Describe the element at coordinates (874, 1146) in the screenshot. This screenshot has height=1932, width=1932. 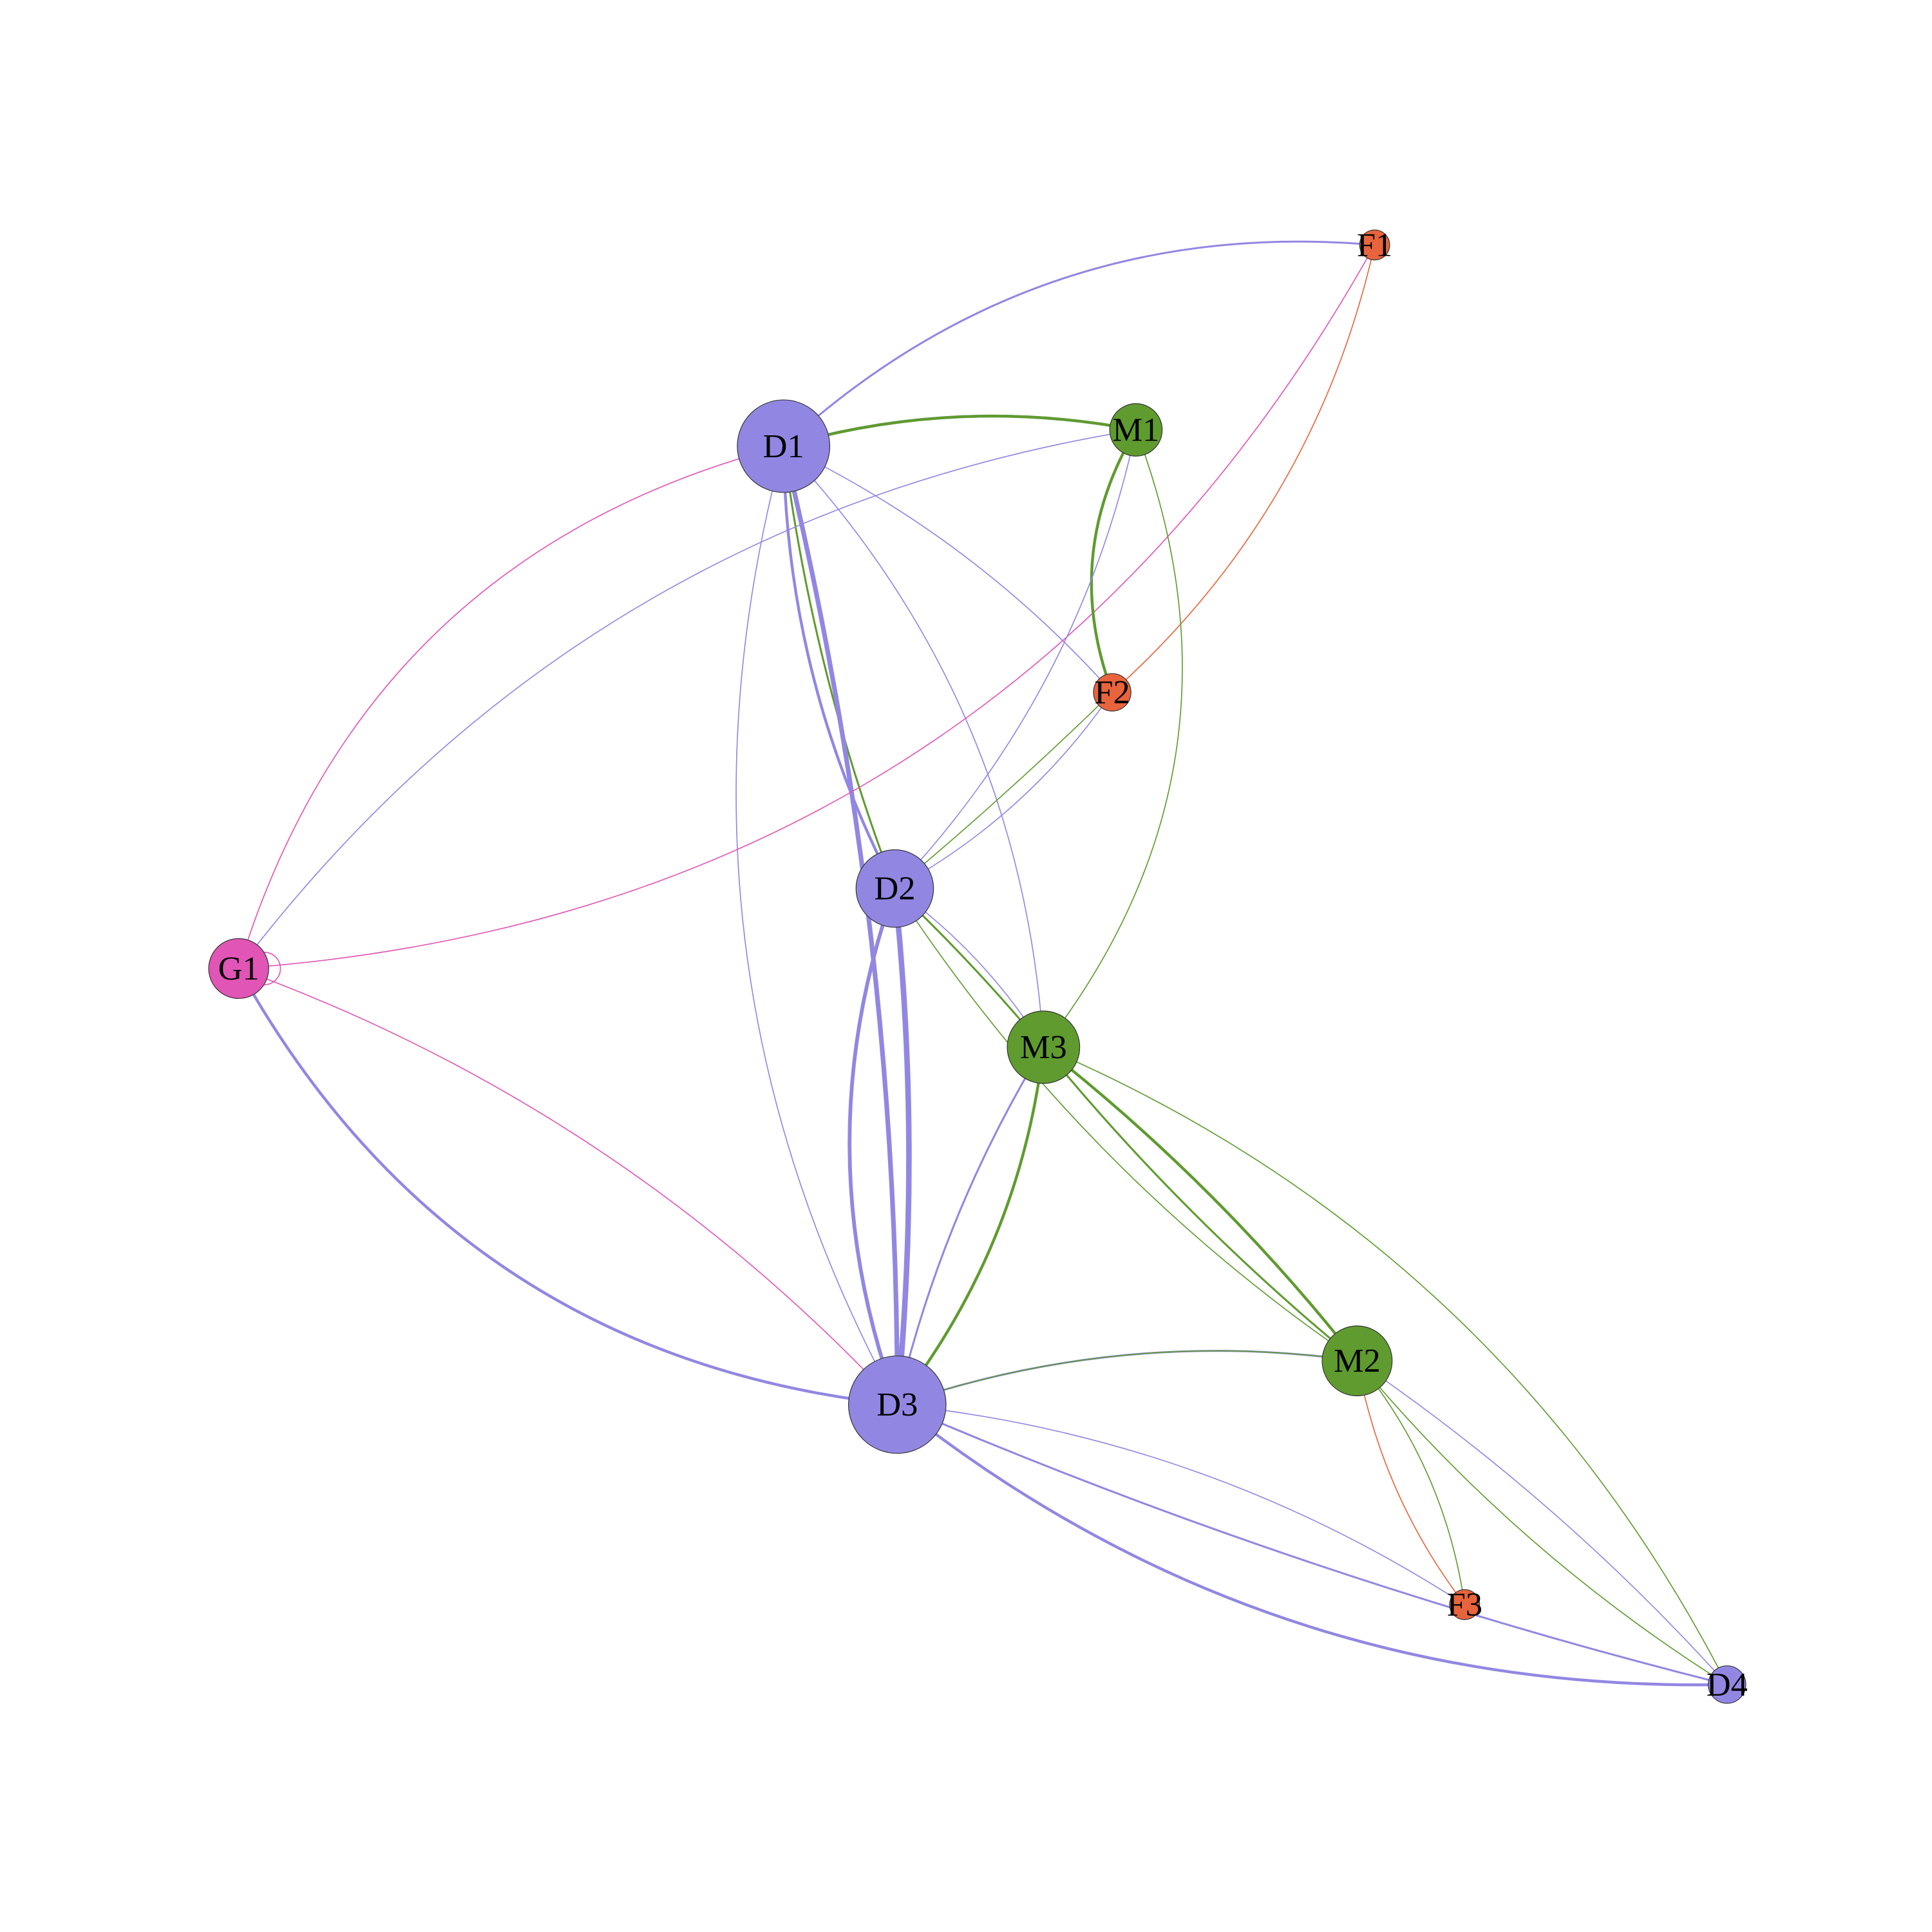
I see `edge-d2-d3` at that location.